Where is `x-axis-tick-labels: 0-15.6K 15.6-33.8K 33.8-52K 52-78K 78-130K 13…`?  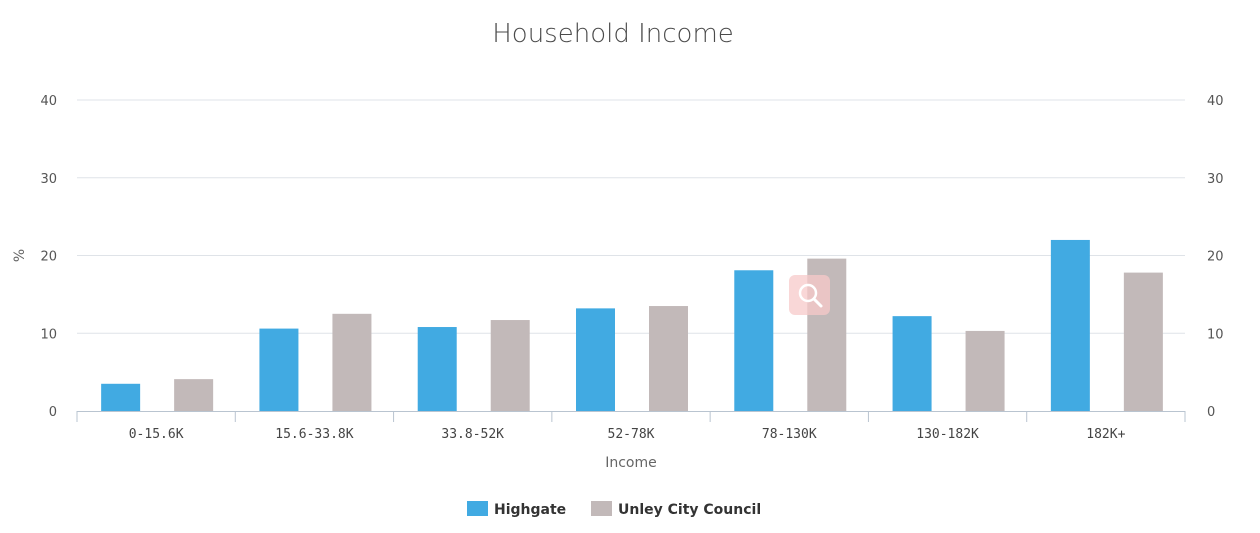 x-axis-tick-labels: 0-15.6K 15.6-33.8K 33.8-52K 52-78K 78-130K 13… is located at coordinates (627, 434).